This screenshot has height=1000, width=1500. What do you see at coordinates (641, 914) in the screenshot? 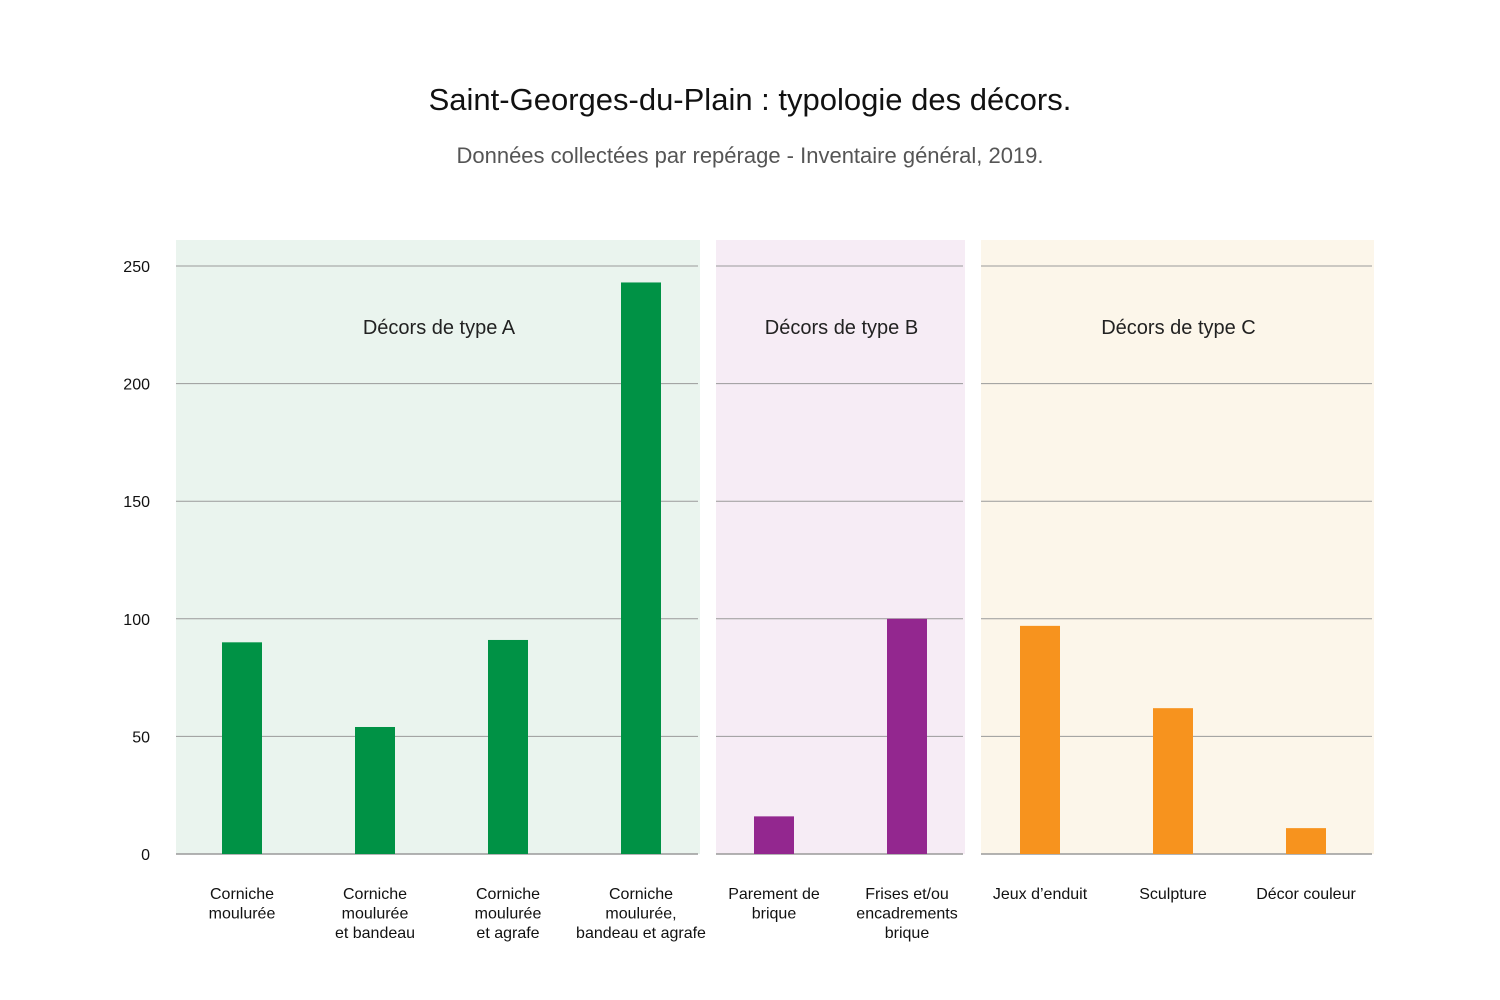
I see `x-tick-label: Corniche moulurée, bandeau et agrafe` at bounding box center [641, 914].